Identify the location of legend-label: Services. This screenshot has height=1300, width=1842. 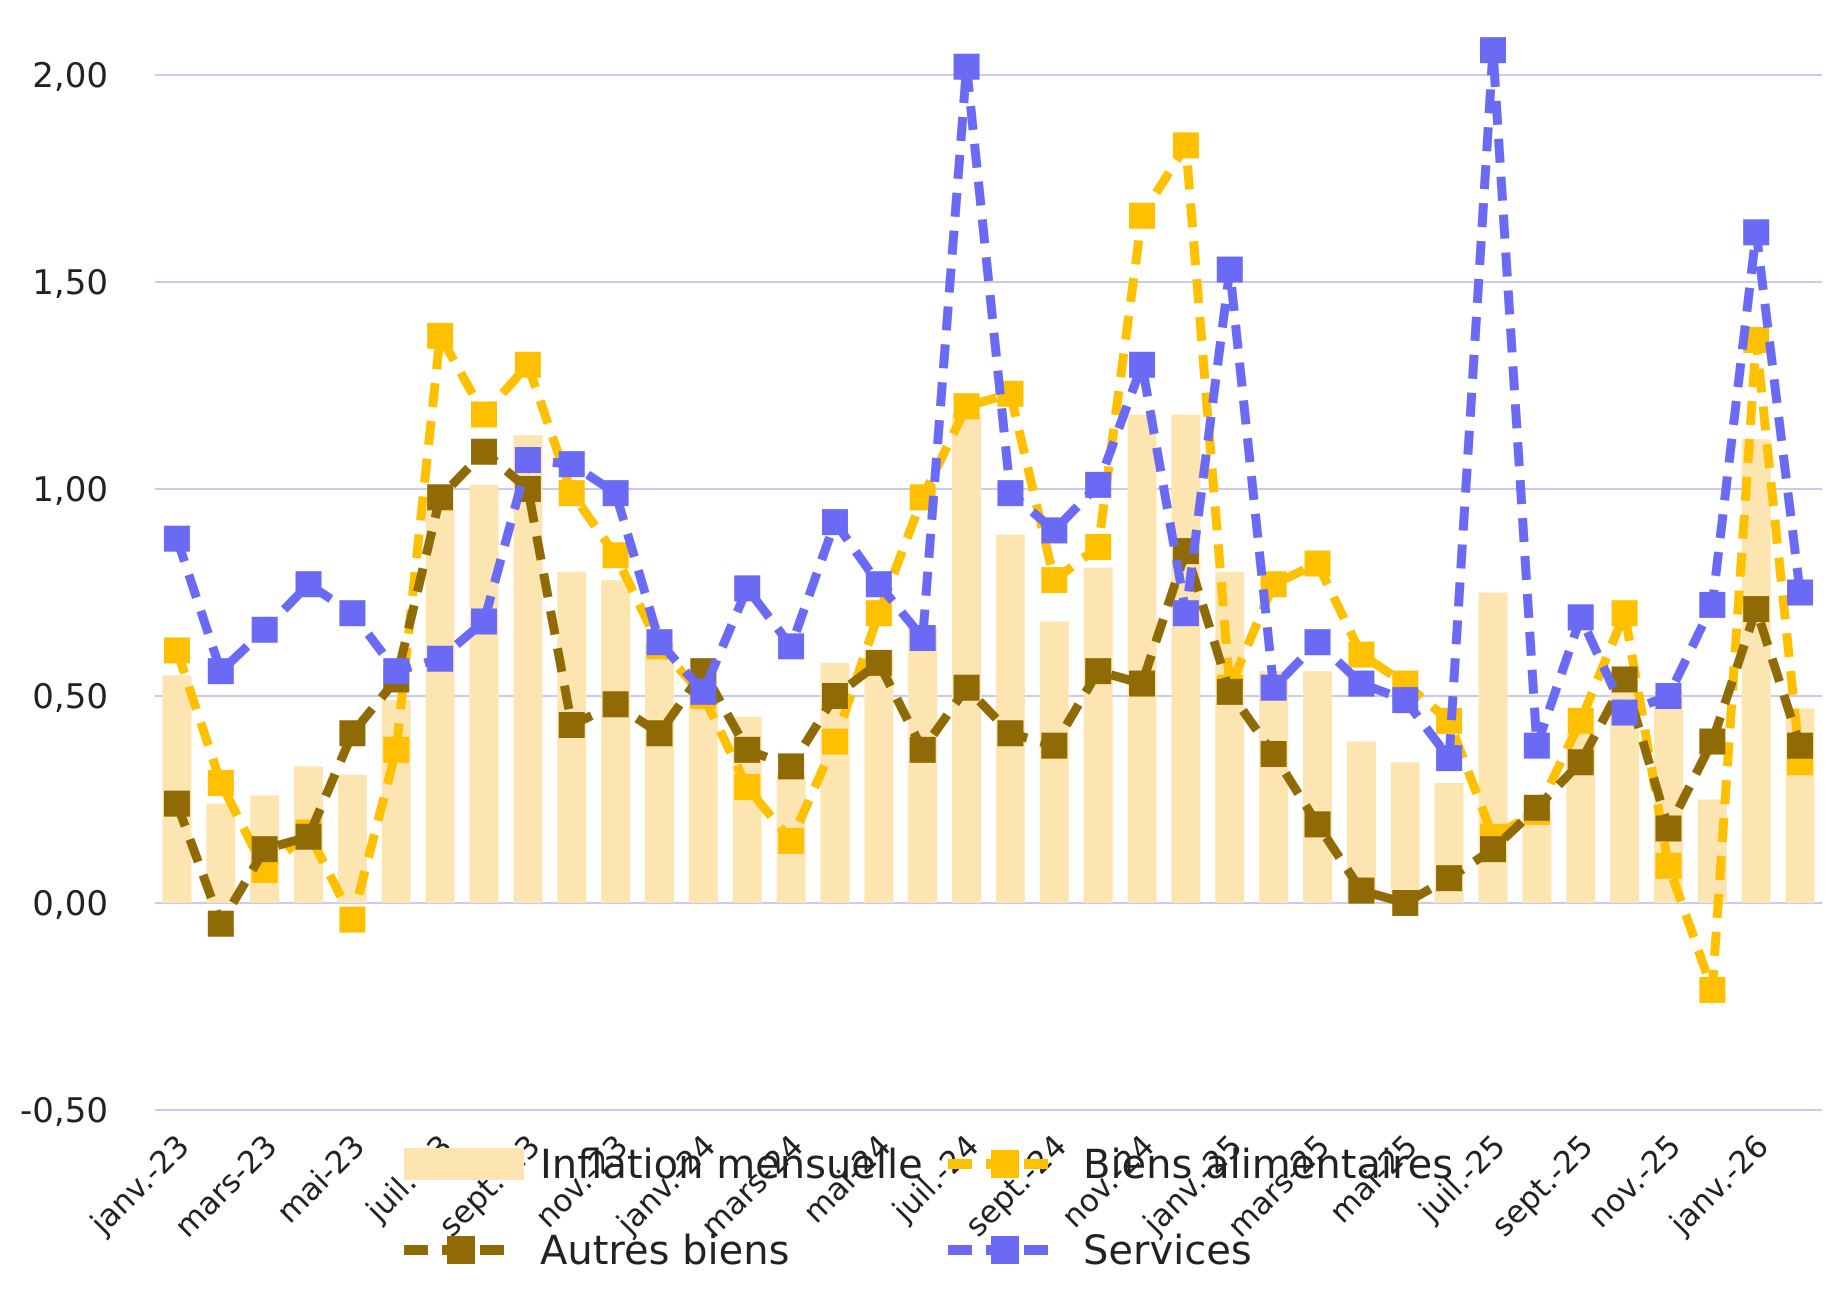
(1167, 1251).